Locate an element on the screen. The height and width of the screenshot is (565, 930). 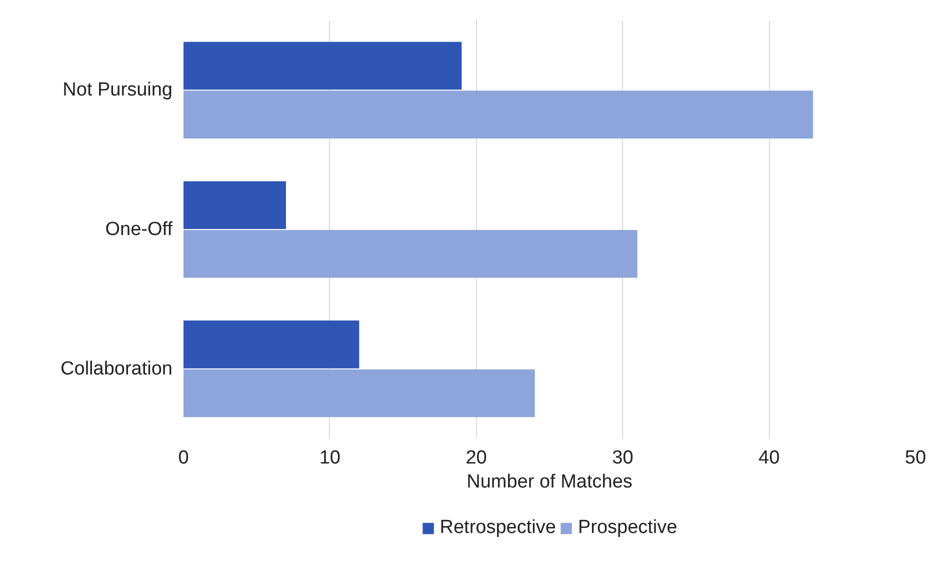
y-tick-label: One-Off is located at coordinates (139, 229).